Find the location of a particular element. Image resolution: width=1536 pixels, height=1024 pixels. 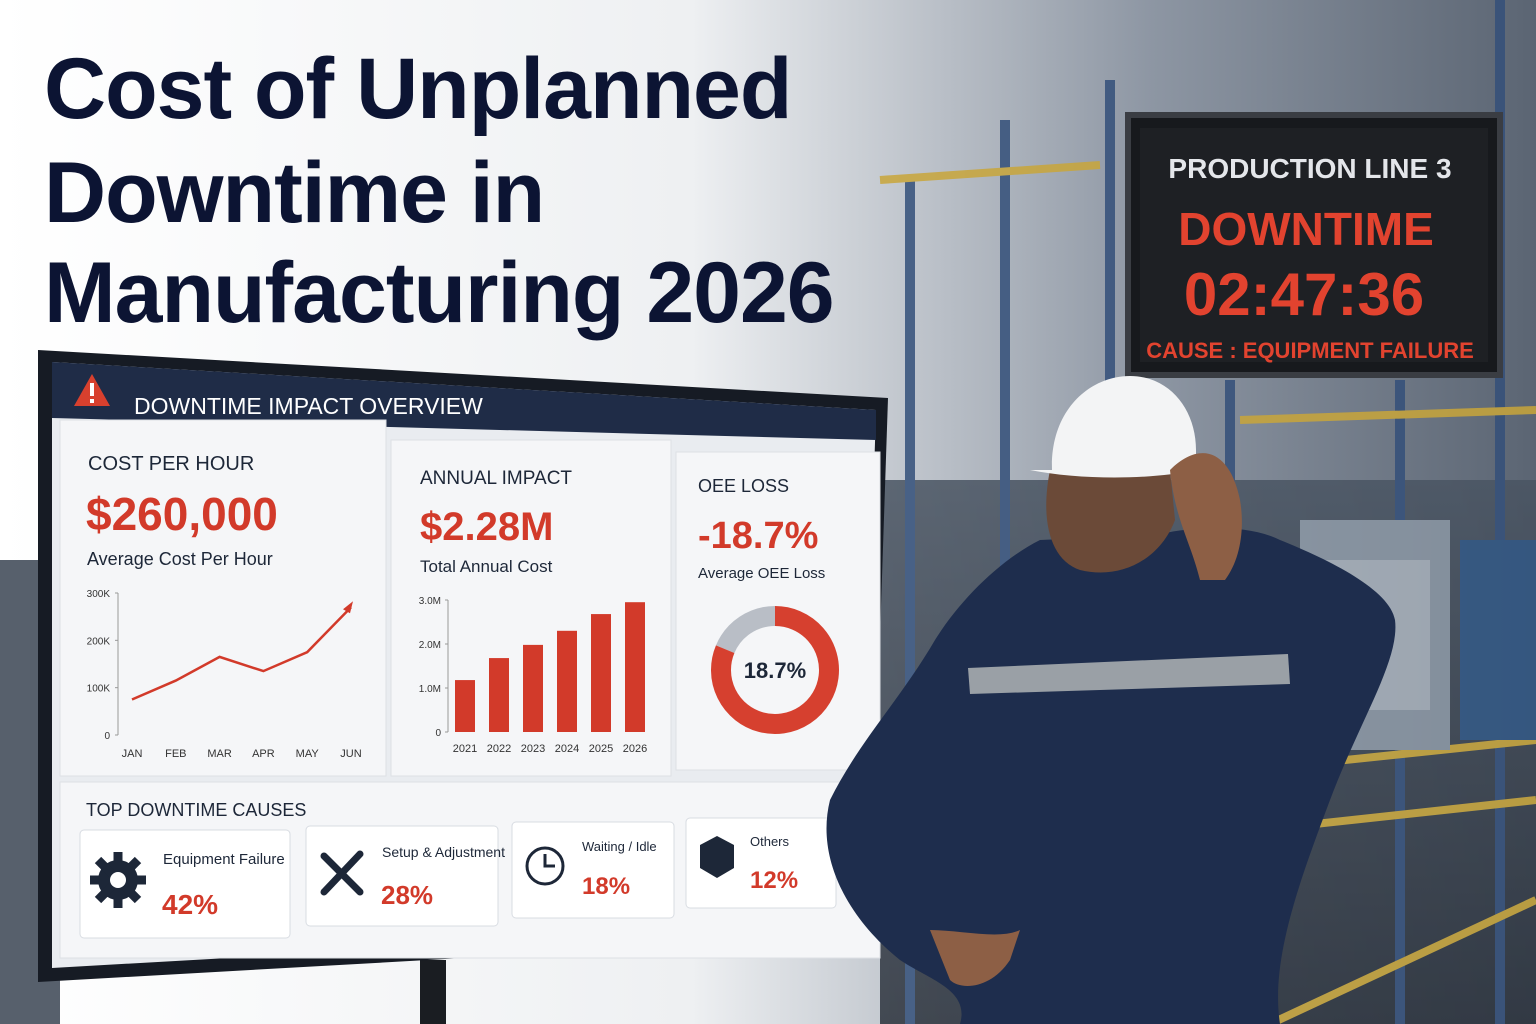

panel-label: ANNUAL IMPACT is located at coordinates (496, 478).